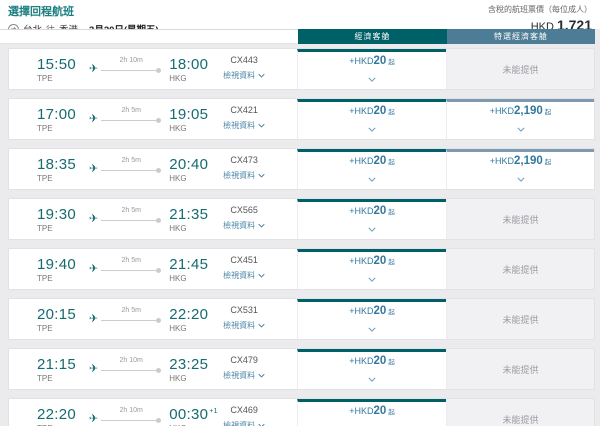 This screenshot has height=426, width=600. I want to click on departure-time: 19:30, so click(57, 214).